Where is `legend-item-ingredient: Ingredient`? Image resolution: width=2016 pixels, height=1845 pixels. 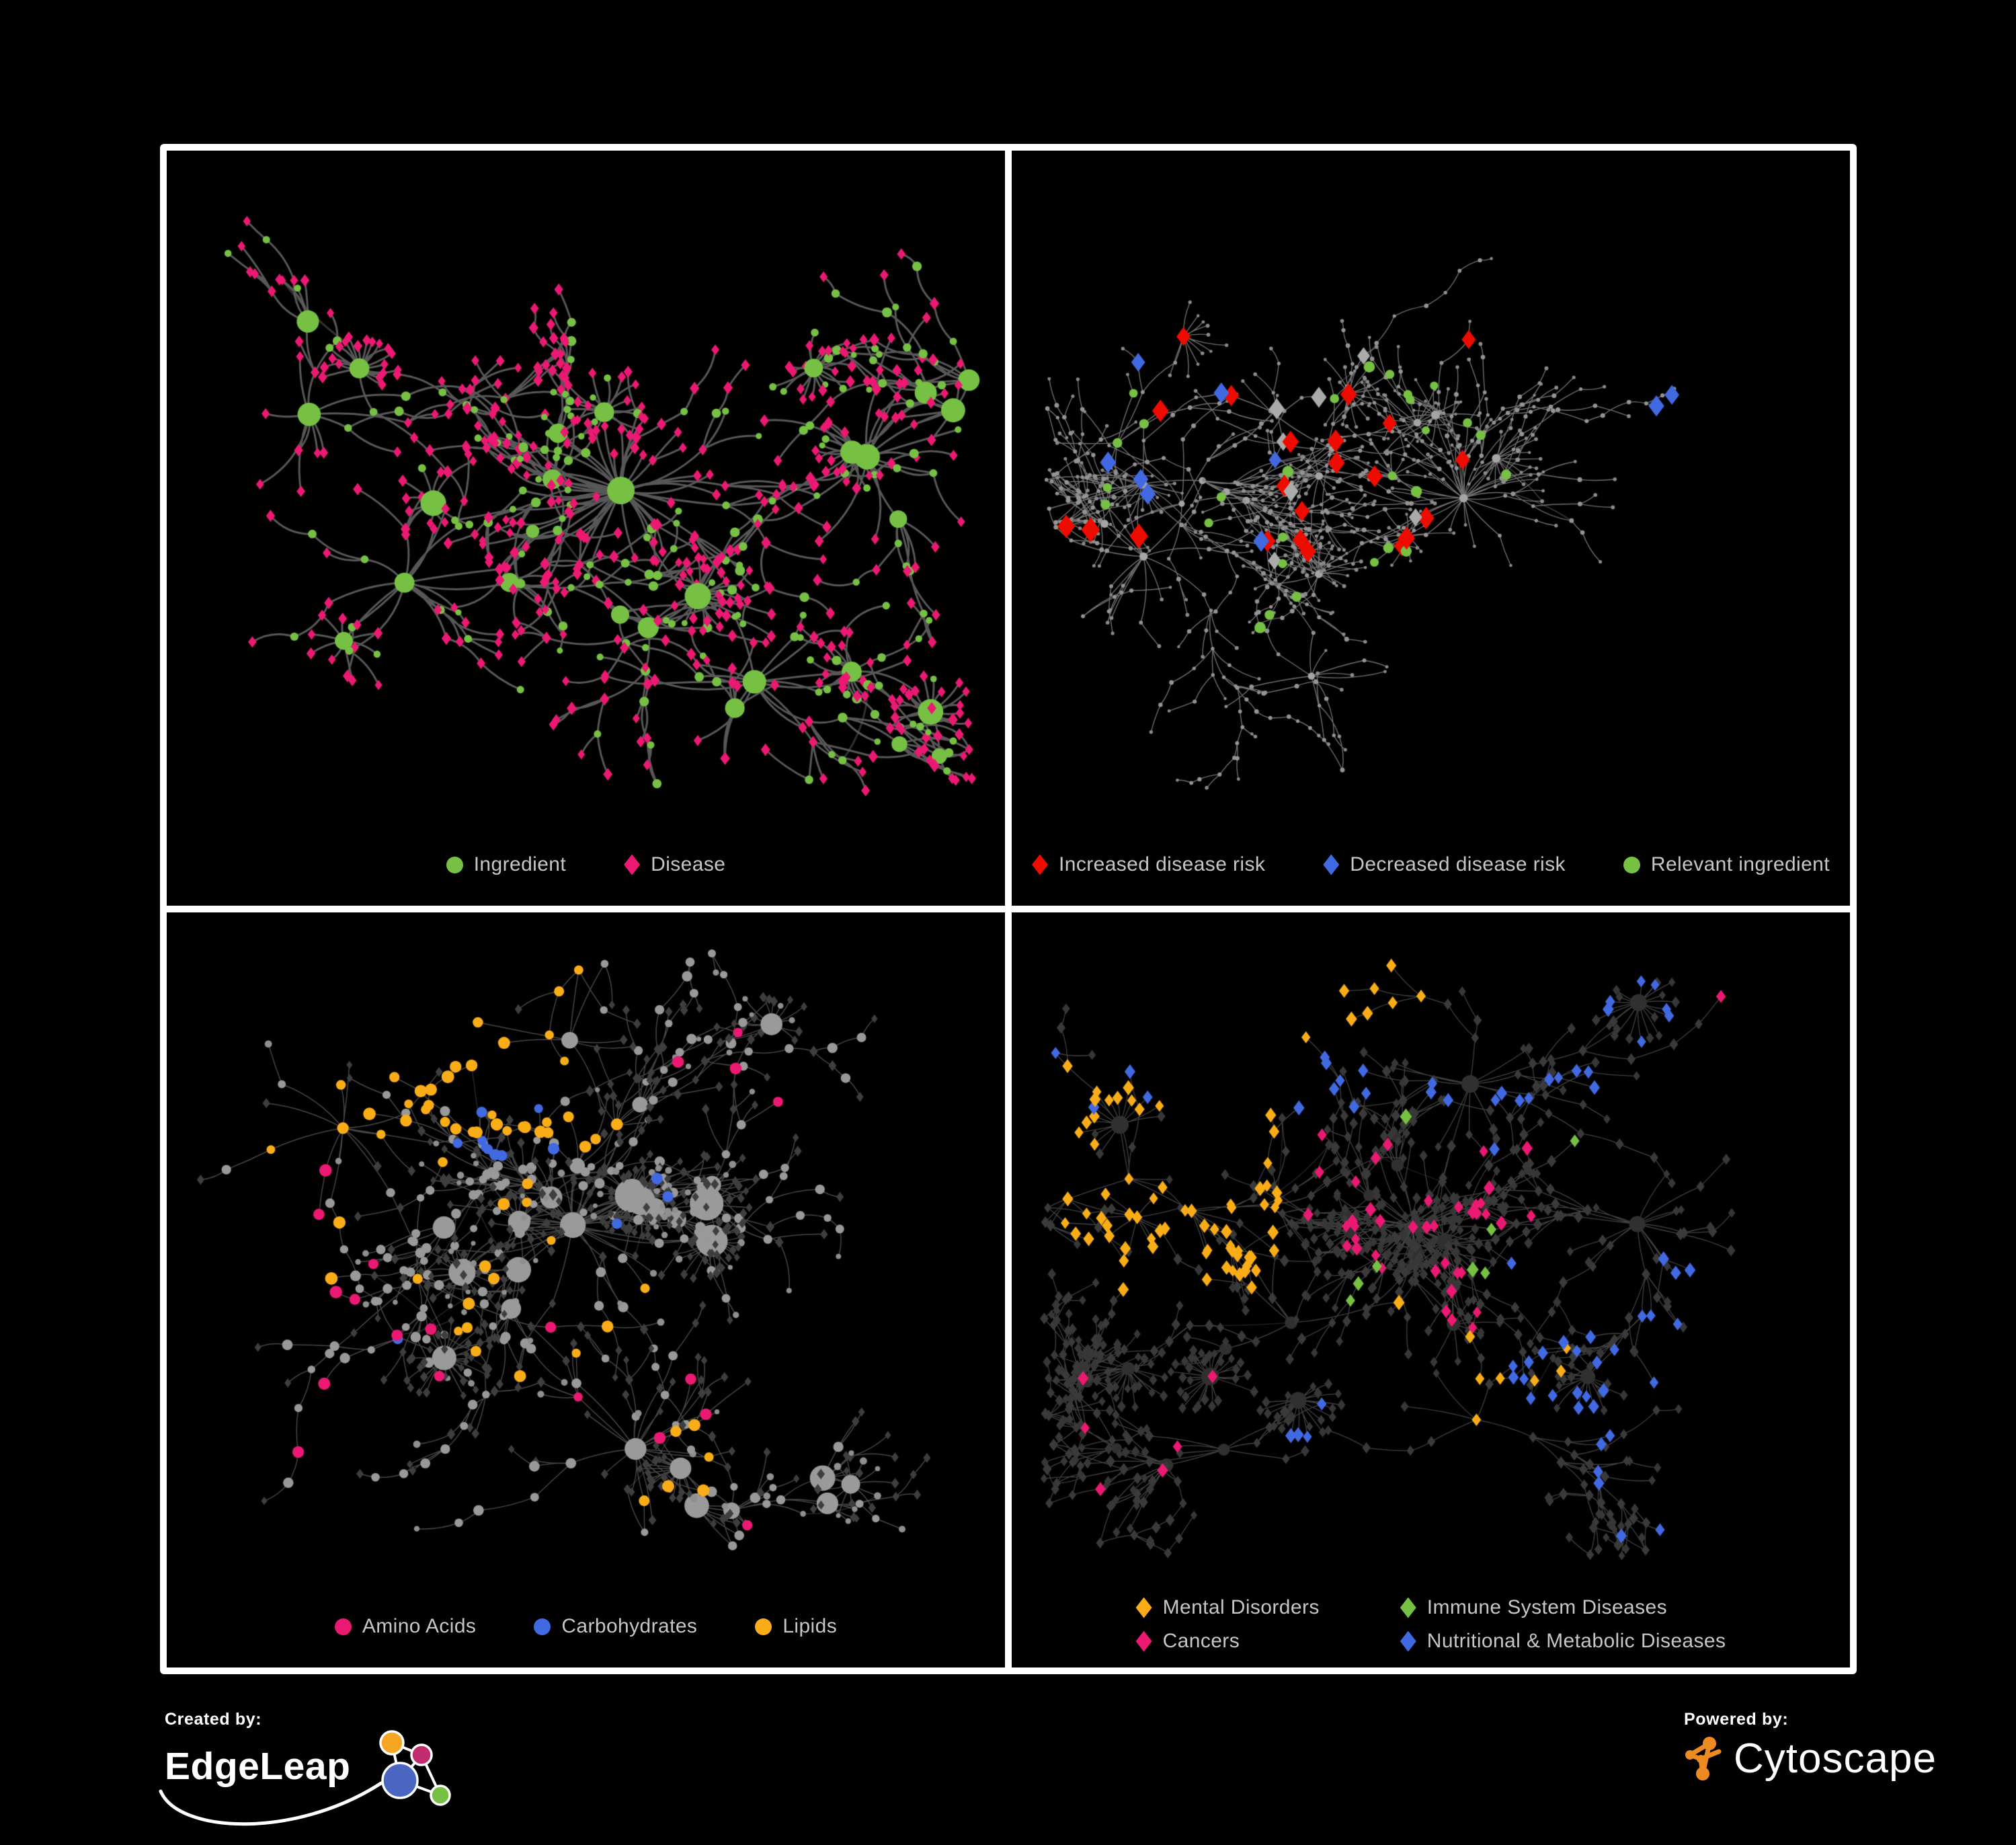
legend-item-ingredient: Ingredient is located at coordinates (506, 864).